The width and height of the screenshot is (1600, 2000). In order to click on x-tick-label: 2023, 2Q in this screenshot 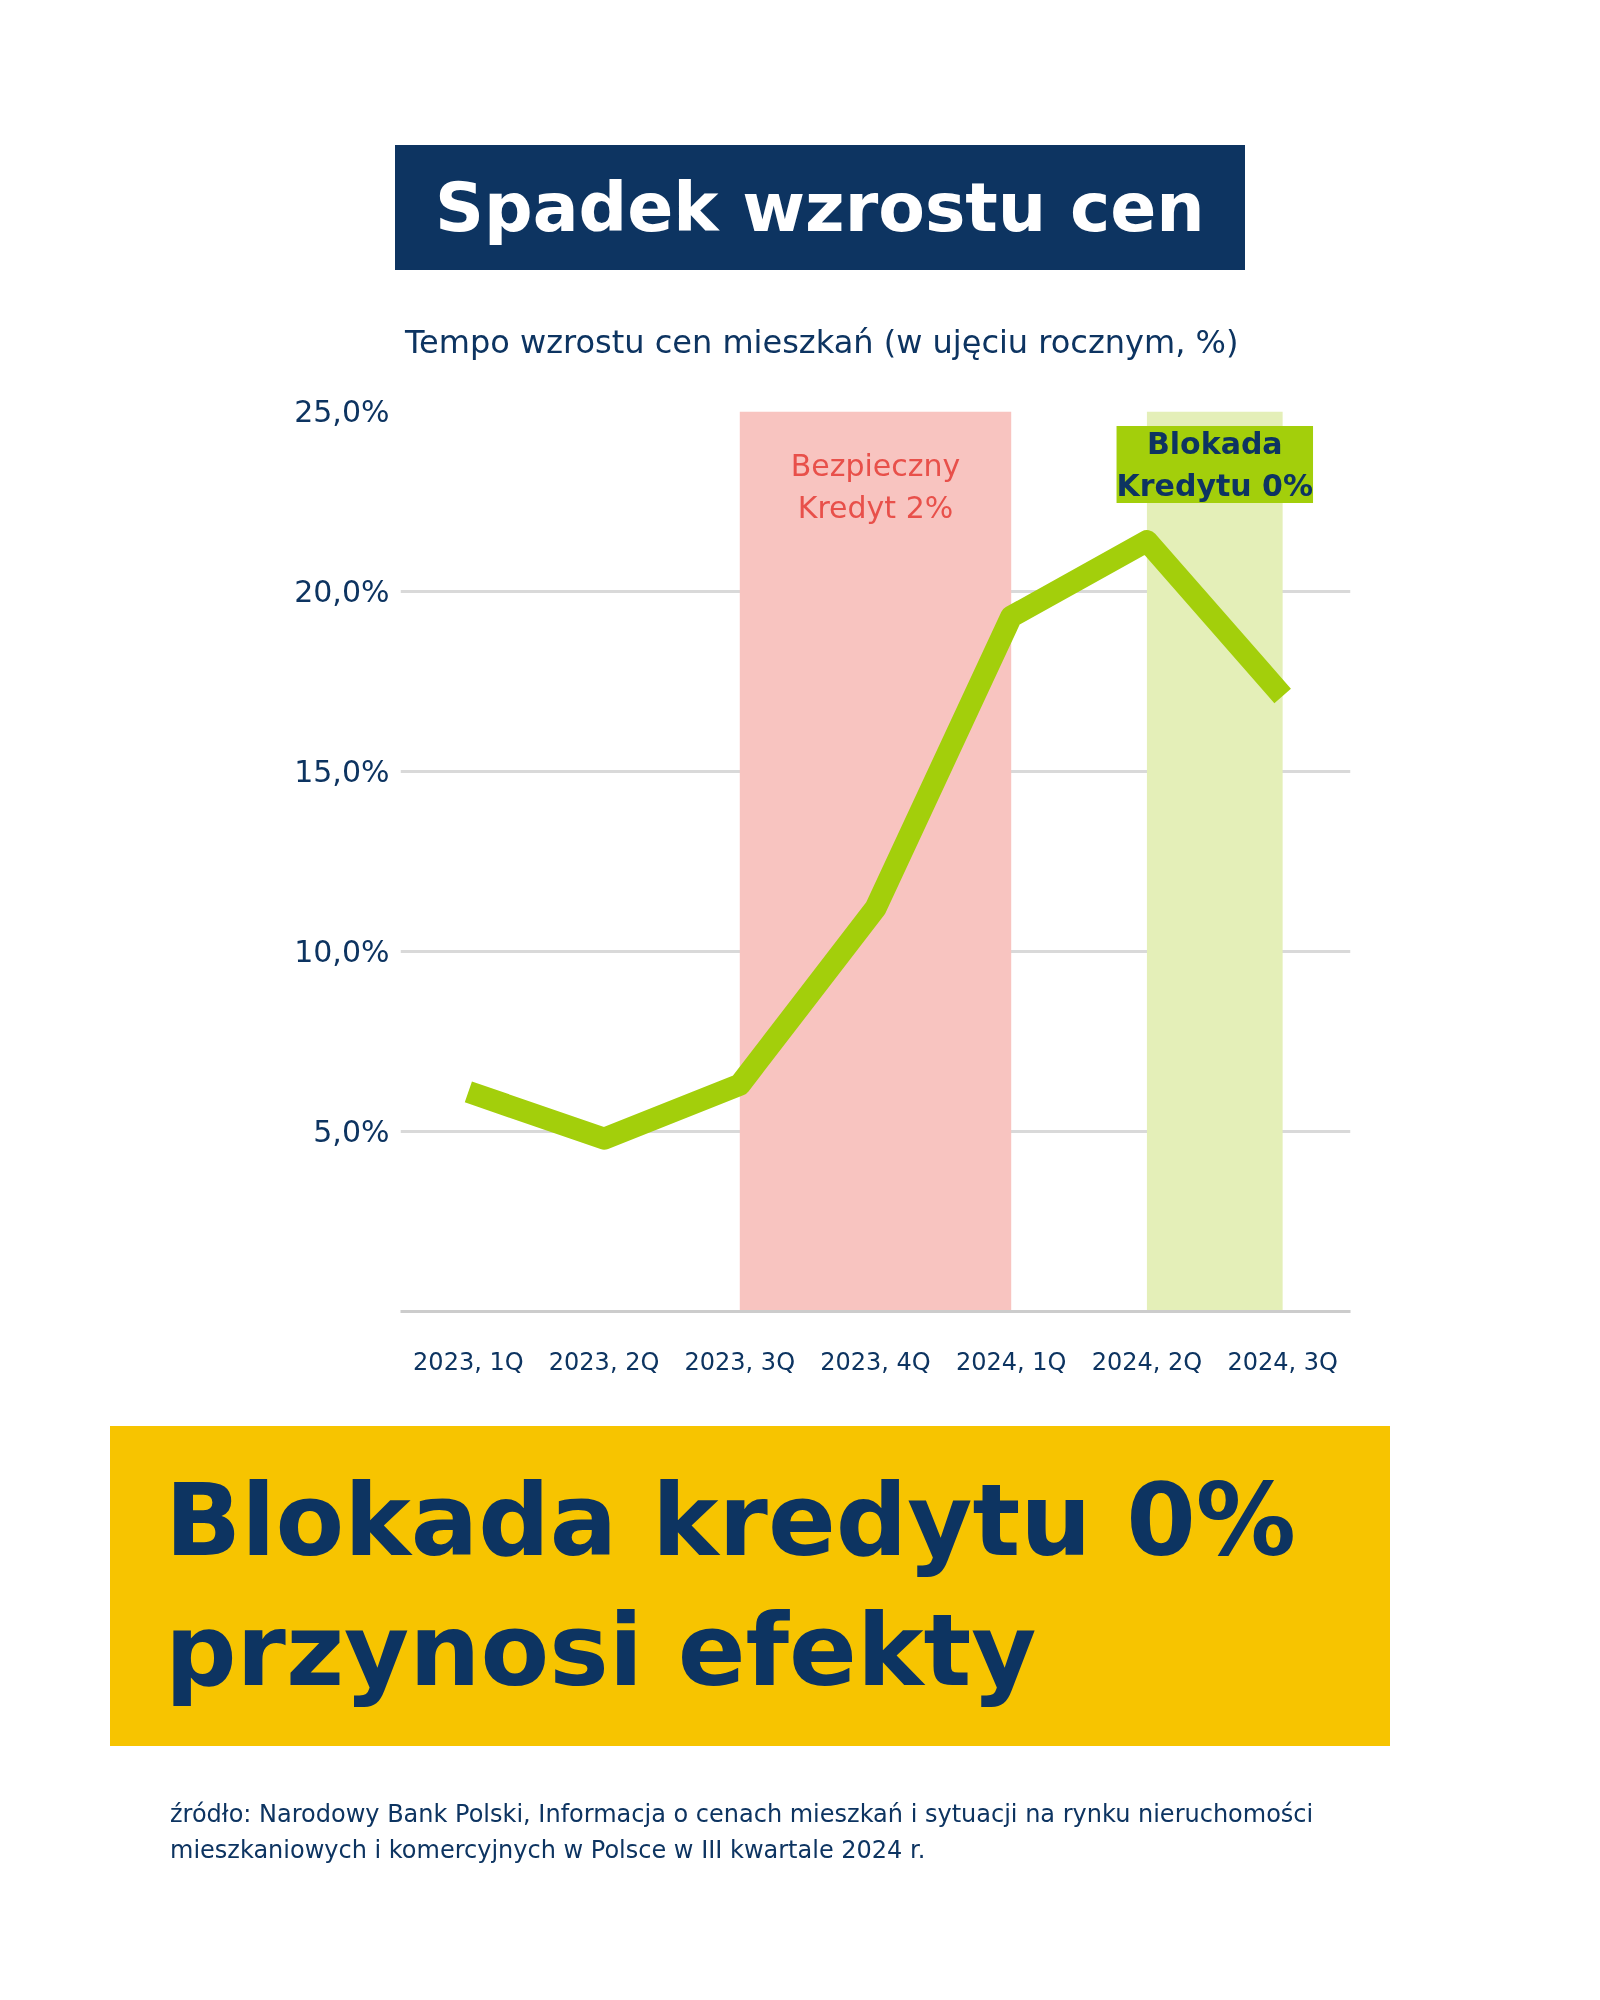, I will do `click(604, 1361)`.